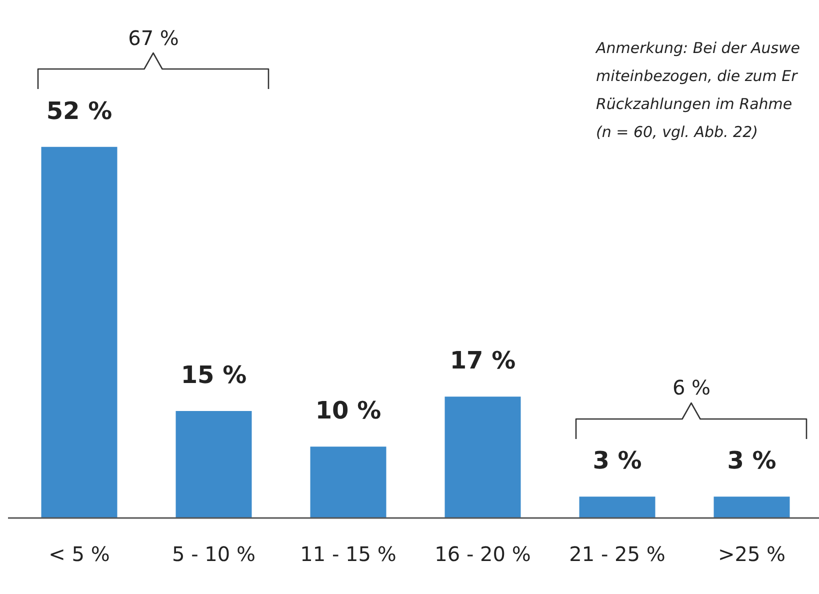  What do you see at coordinates (697, 76) in the screenshot?
I see `text: miteinbezogen, die zum Er` at bounding box center [697, 76].